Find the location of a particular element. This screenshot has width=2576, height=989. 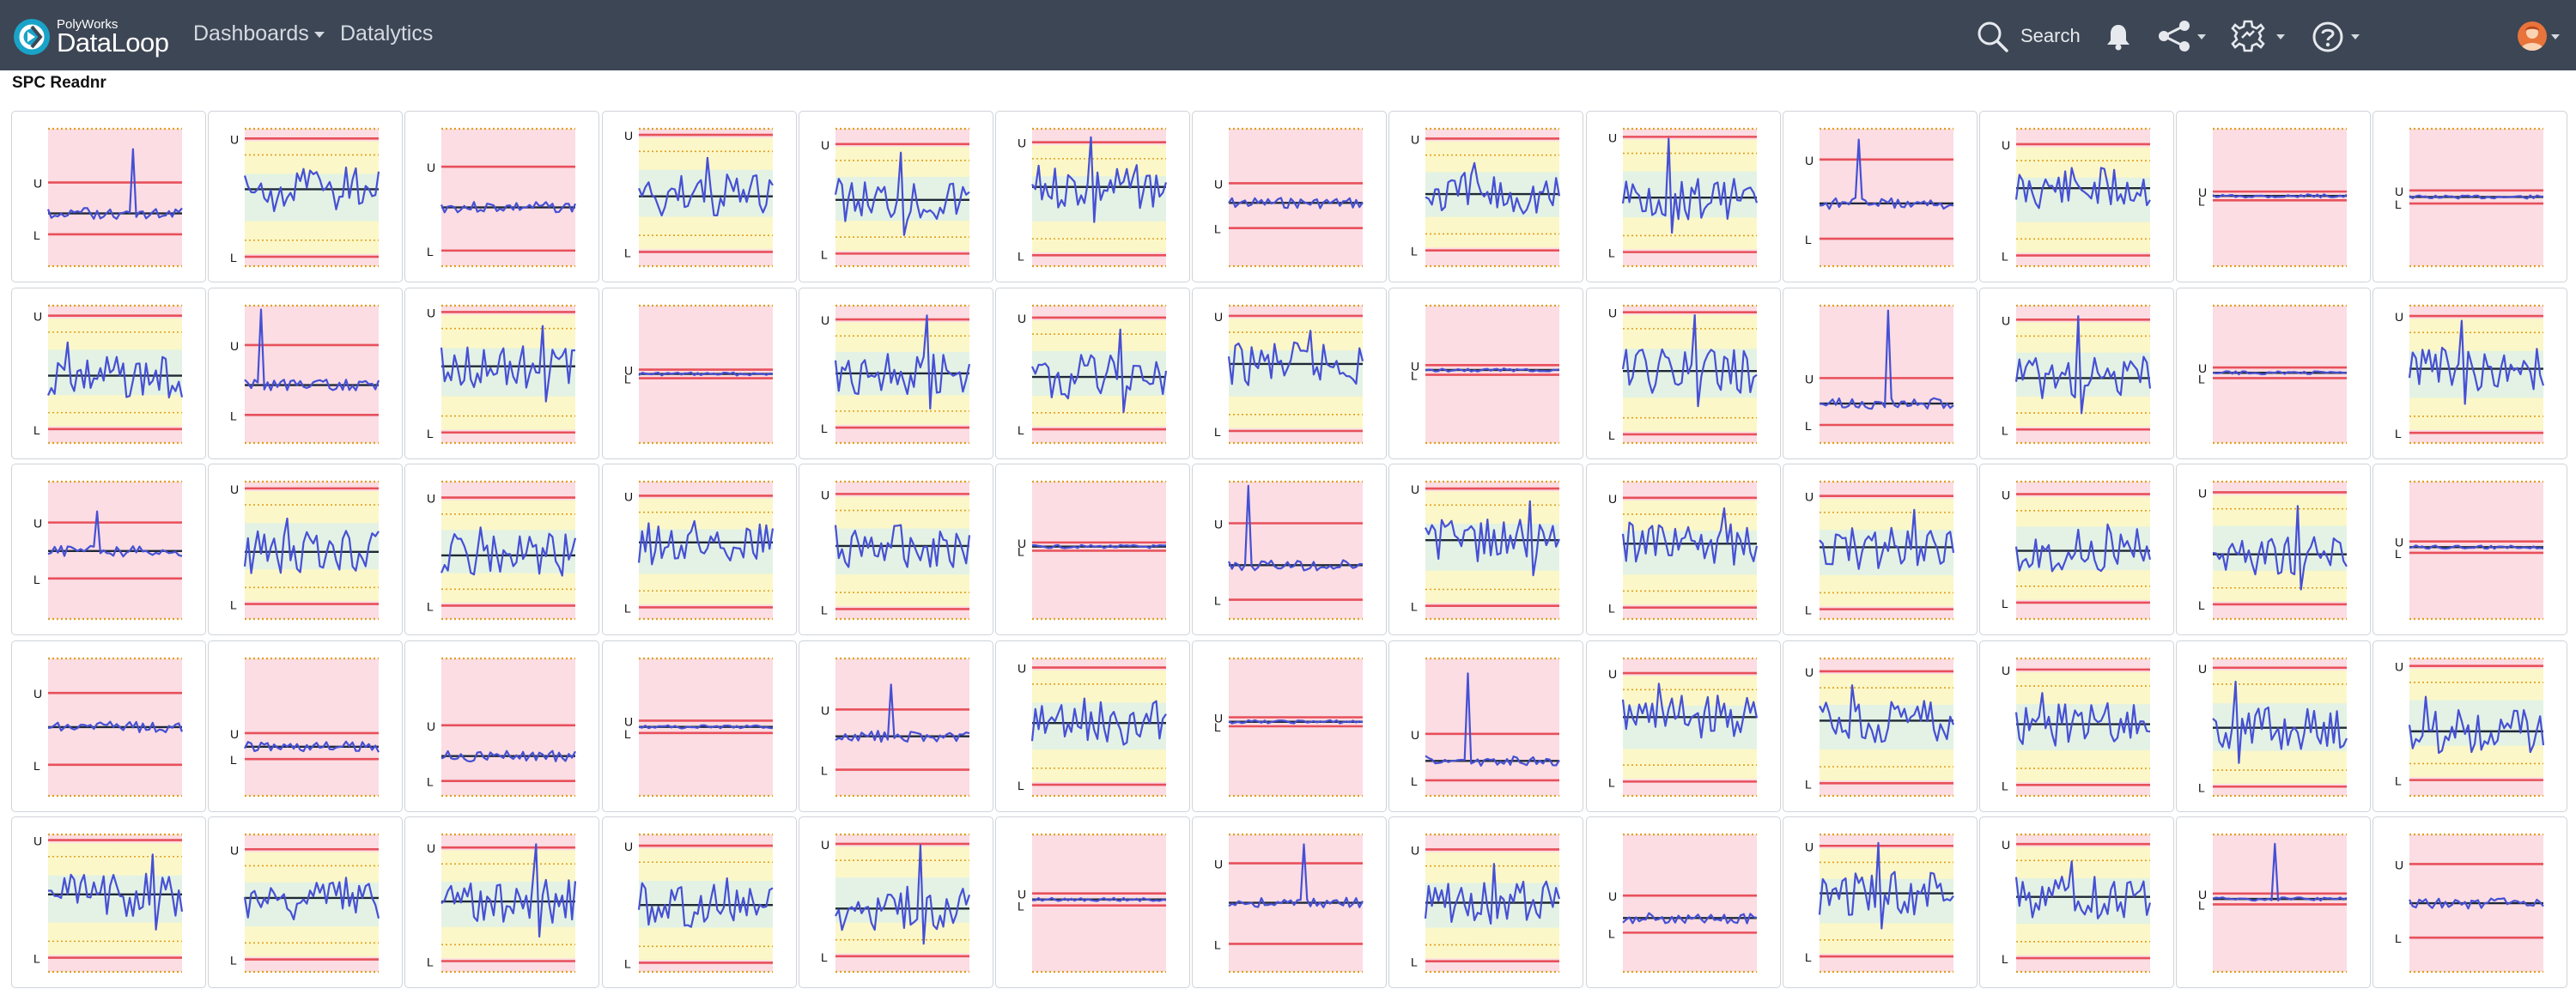

settings-gear-icon is located at coordinates (2248, 36).